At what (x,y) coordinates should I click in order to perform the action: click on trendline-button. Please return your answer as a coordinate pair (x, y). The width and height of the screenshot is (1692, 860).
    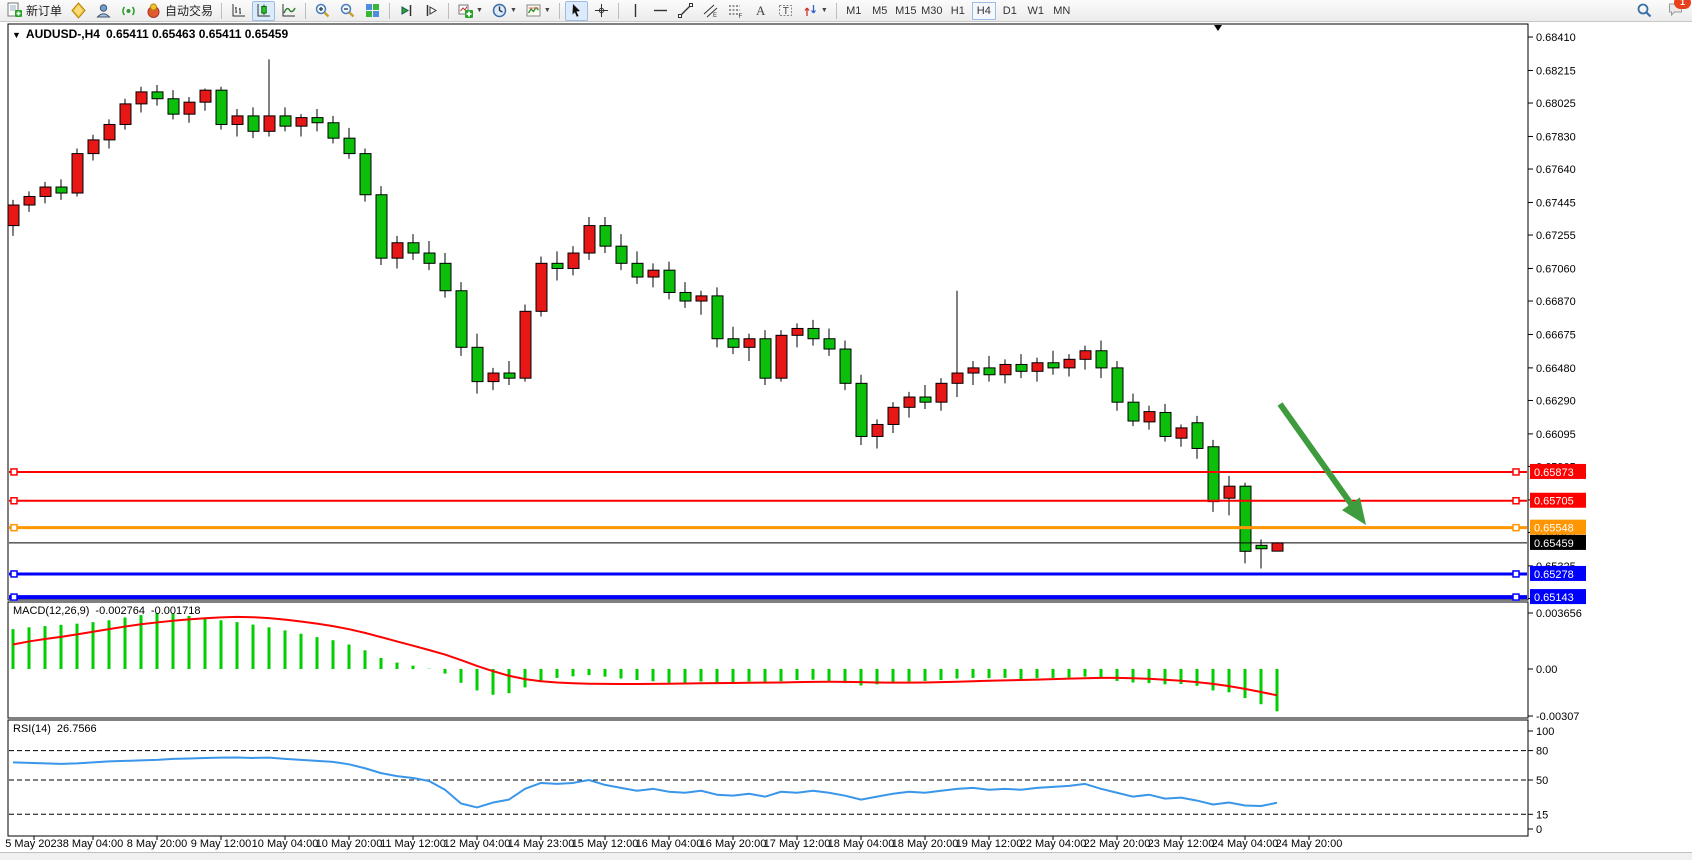
    Looking at the image, I should click on (685, 11).